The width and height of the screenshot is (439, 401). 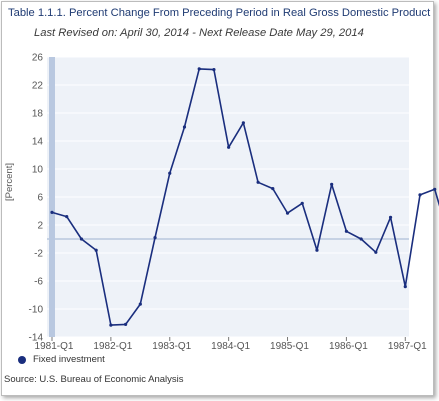 What do you see at coordinates (69, 359) in the screenshot?
I see `legend-label: Fixed investment` at bounding box center [69, 359].